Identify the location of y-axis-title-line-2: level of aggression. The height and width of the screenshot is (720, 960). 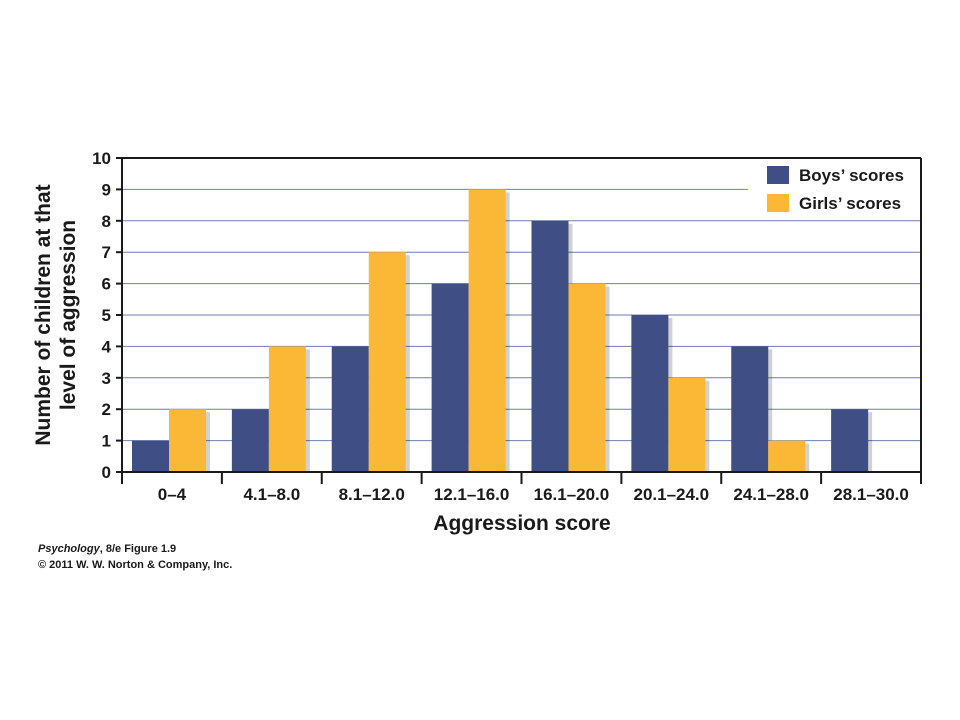
(68, 315).